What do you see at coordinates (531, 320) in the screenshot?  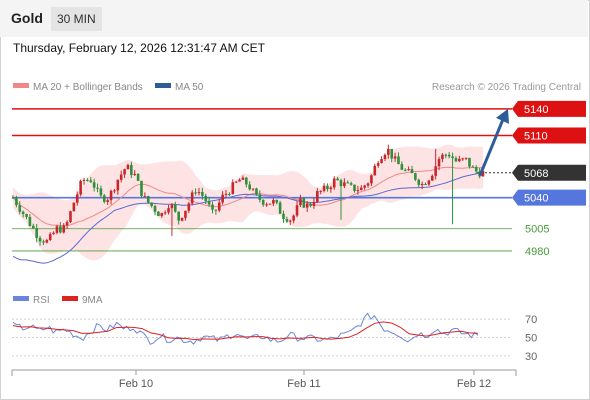 I see `rsi-tick-label: 70` at bounding box center [531, 320].